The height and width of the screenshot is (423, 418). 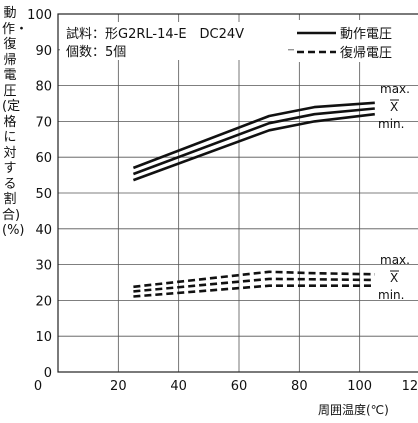 What do you see at coordinates (299, 386) in the screenshot?
I see `x-tick-label: 80` at bounding box center [299, 386].